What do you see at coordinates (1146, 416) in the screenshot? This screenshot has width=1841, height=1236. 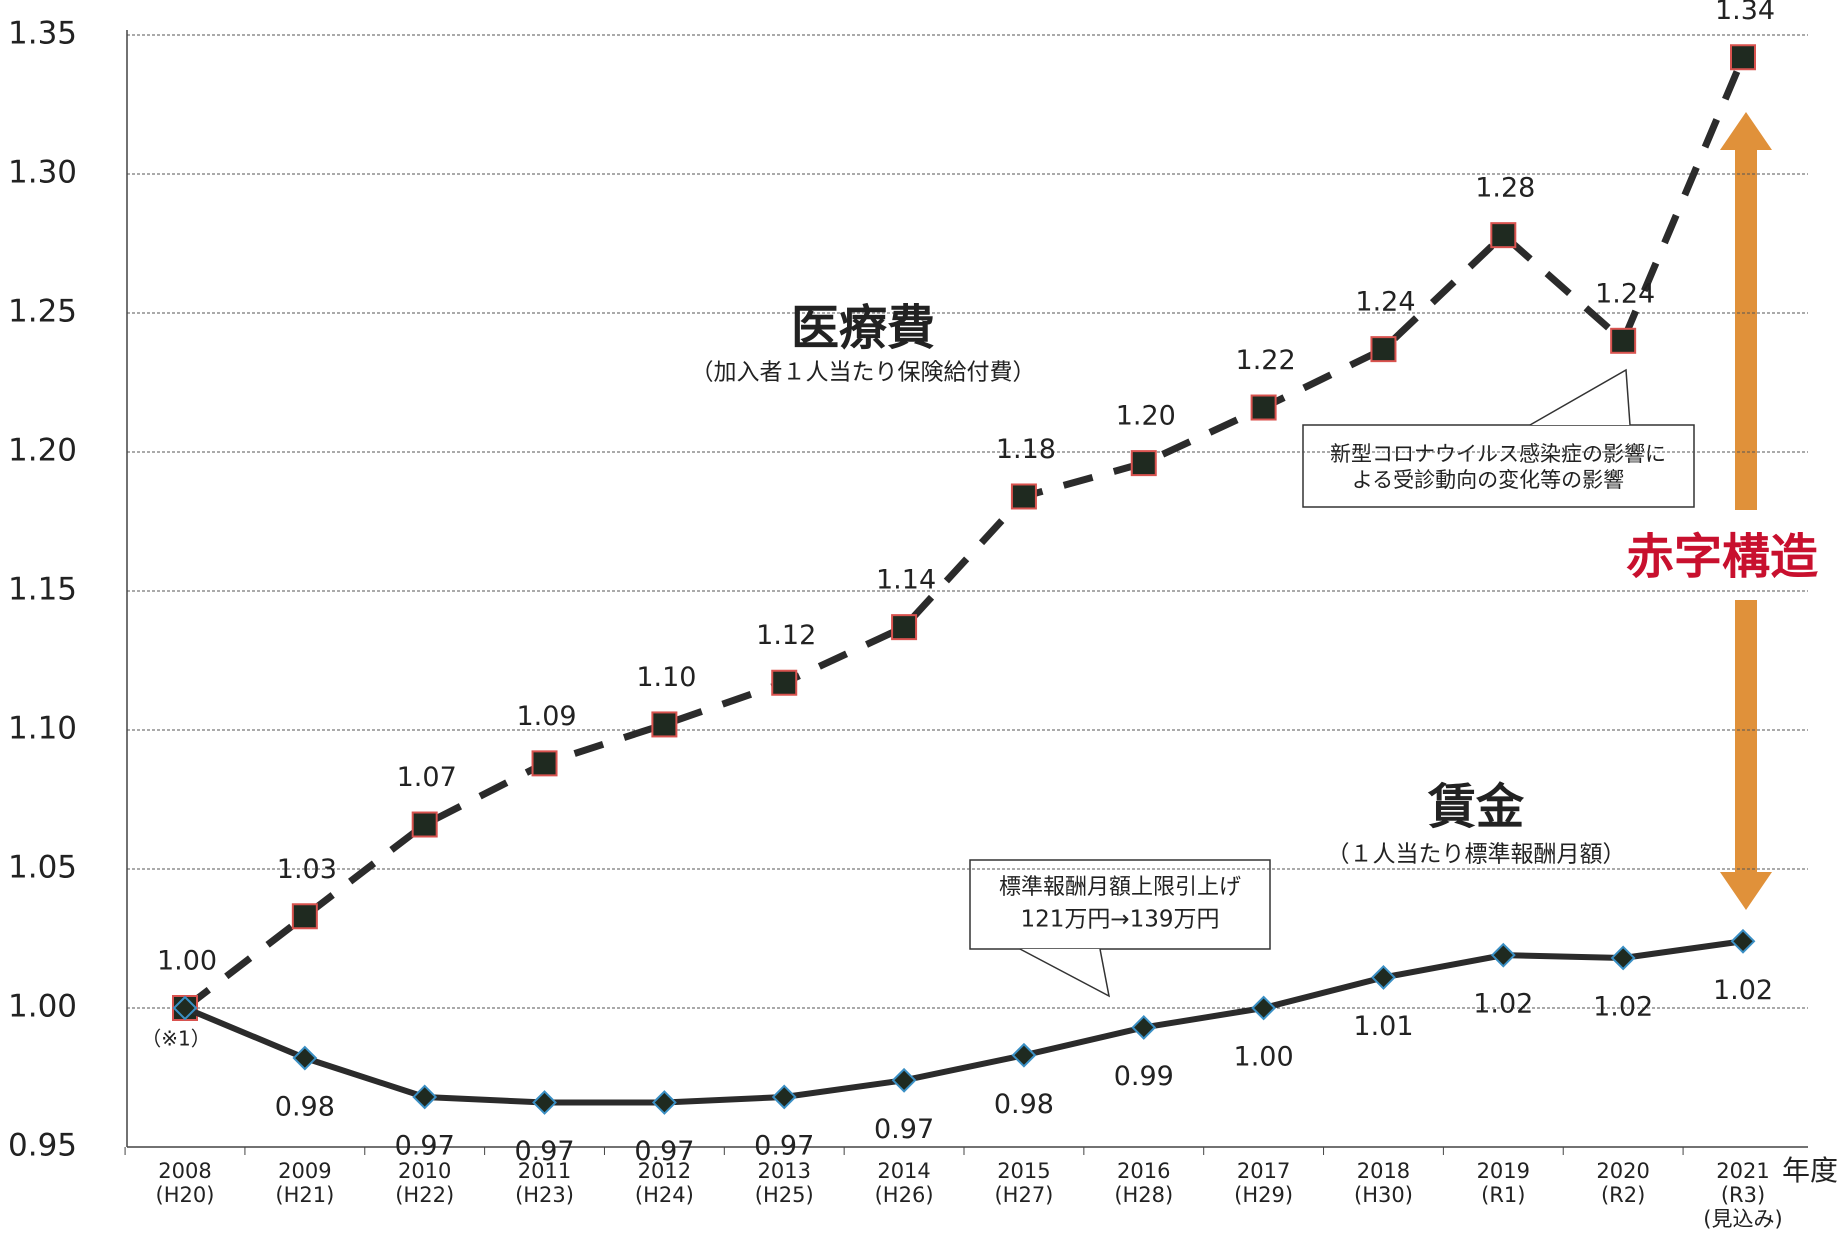 I see `data-label: 1.20` at bounding box center [1146, 416].